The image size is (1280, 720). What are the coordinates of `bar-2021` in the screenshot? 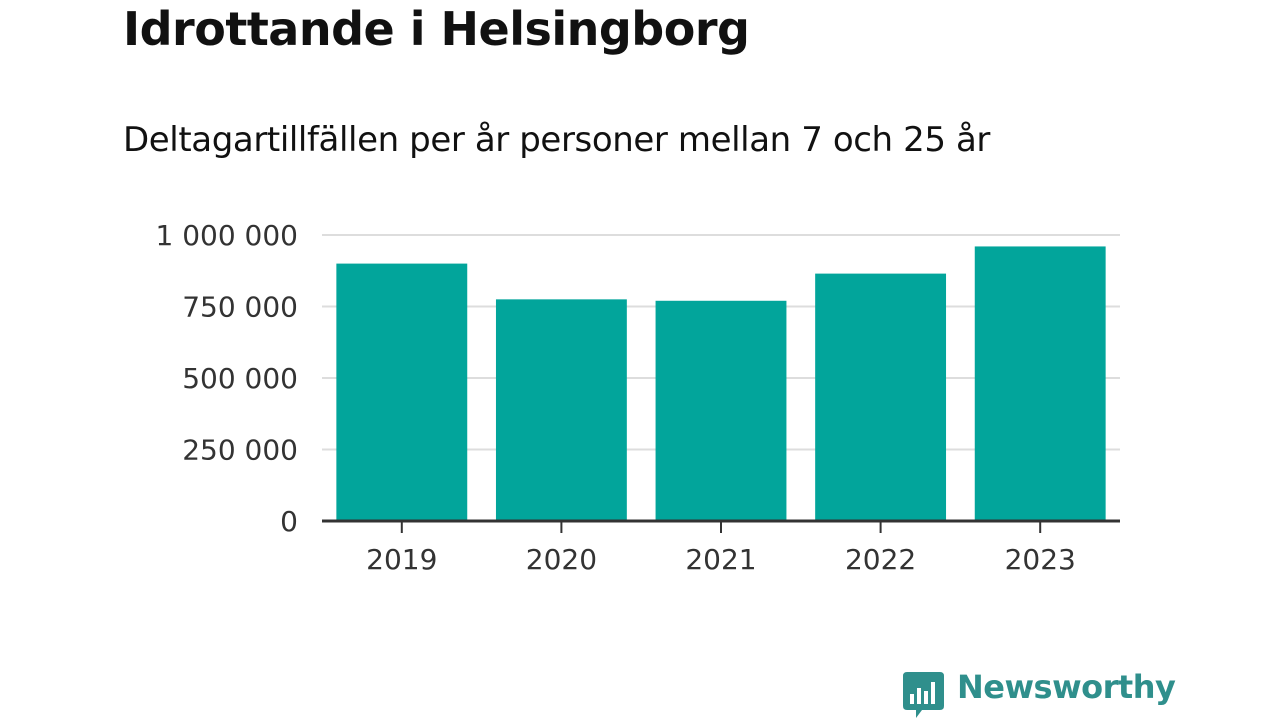 It's located at (721, 410).